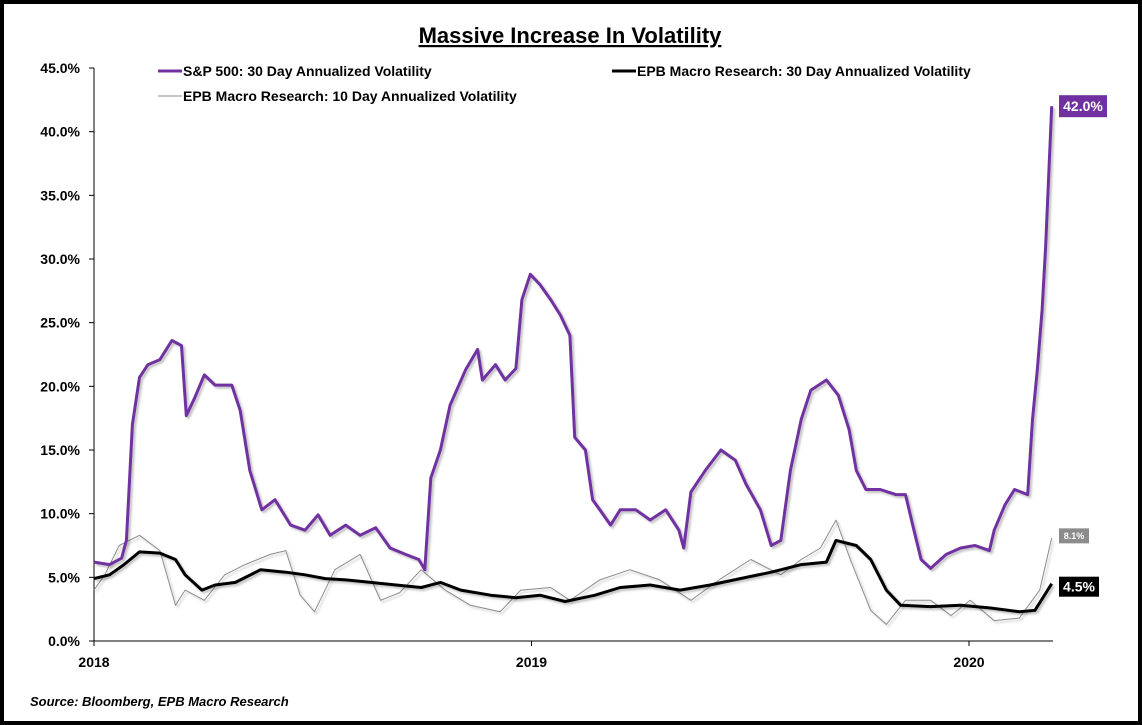 This screenshot has height=725, width=1142. What do you see at coordinates (60, 68) in the screenshot?
I see `y-tick-label: 45.0%` at bounding box center [60, 68].